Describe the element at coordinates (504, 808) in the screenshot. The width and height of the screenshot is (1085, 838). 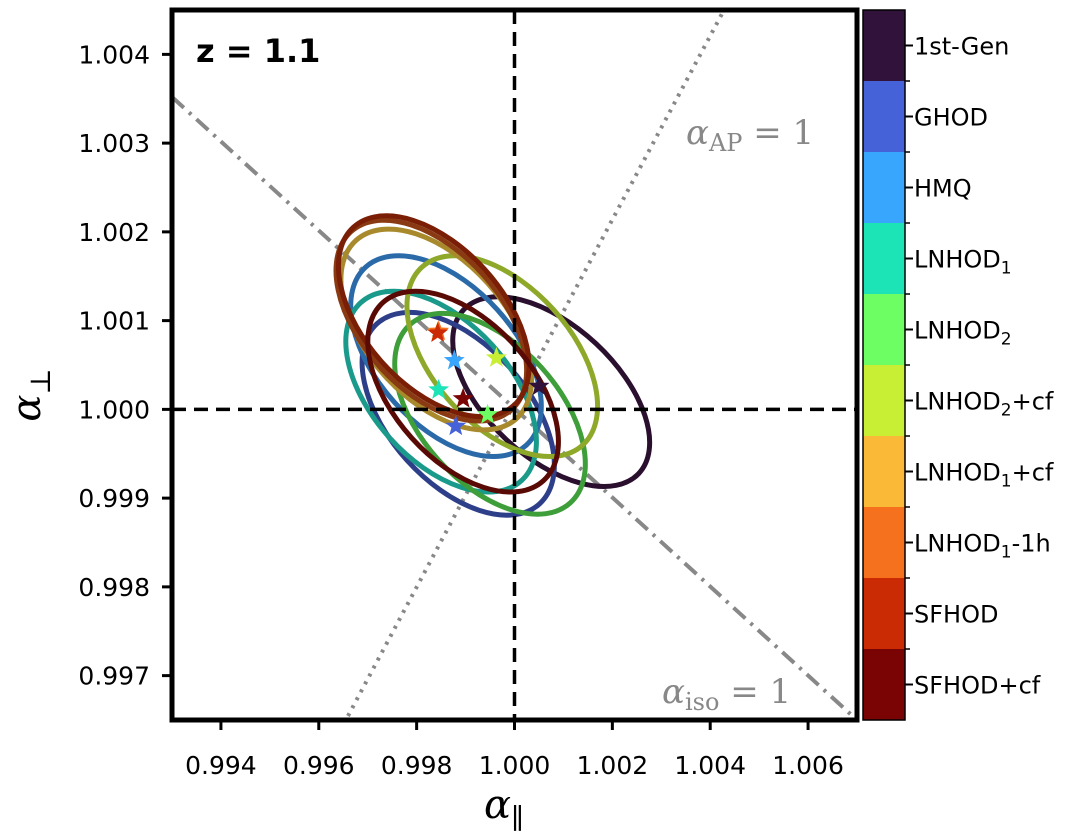
I see `x-axis-title: α∥` at that location.